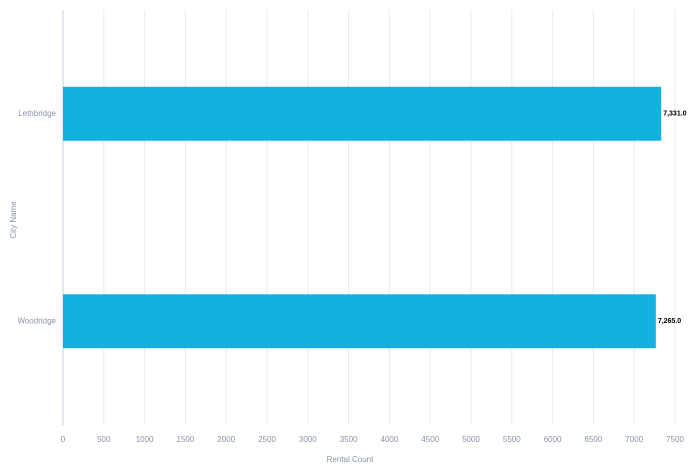  Describe the element at coordinates (226, 439) in the screenshot. I see `x-tick-label: 2000` at that location.